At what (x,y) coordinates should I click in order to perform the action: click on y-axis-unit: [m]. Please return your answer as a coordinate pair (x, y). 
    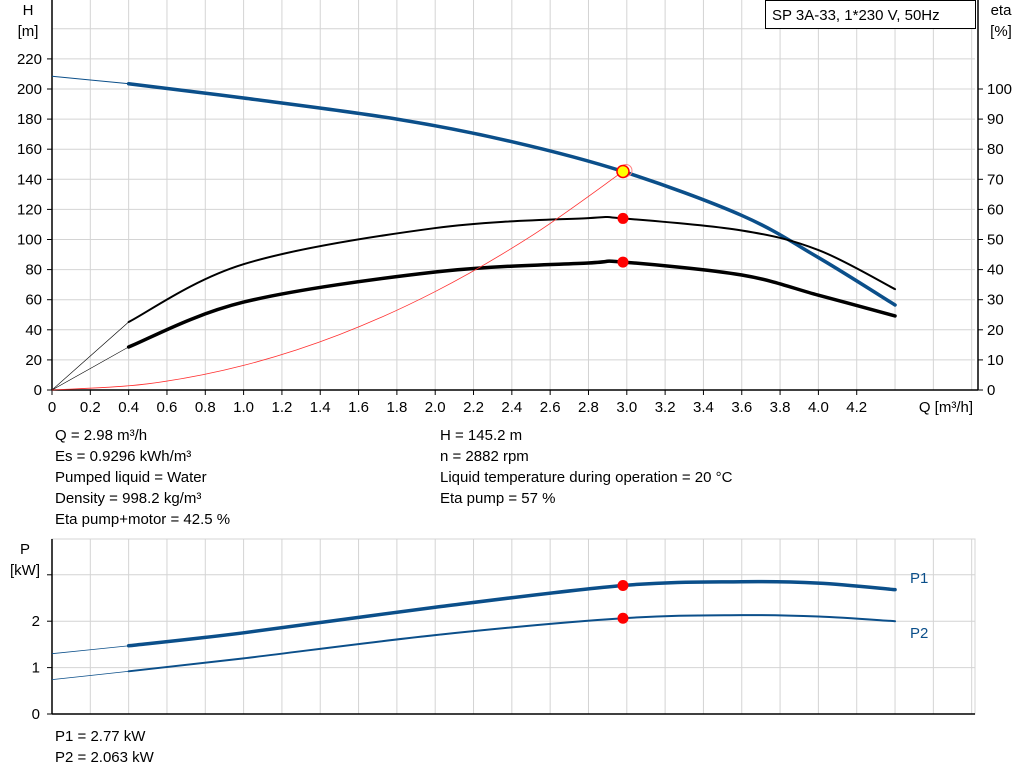
    Looking at the image, I should click on (28, 31).